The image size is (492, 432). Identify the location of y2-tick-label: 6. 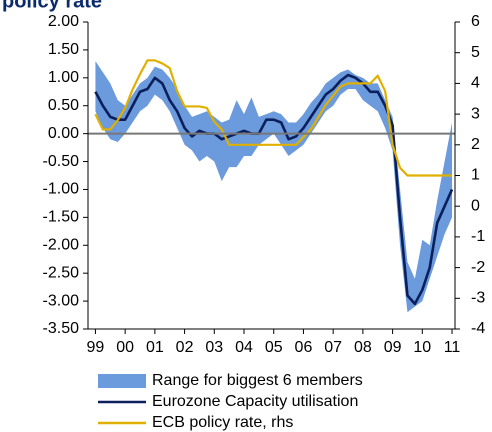
(475, 21).